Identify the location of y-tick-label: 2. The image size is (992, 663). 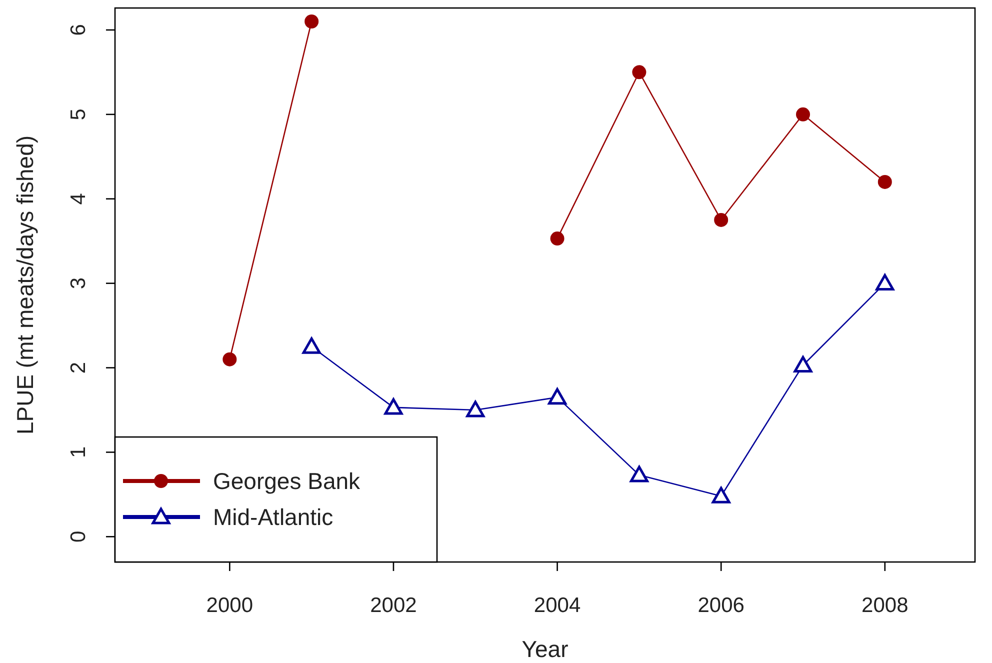
(78, 368).